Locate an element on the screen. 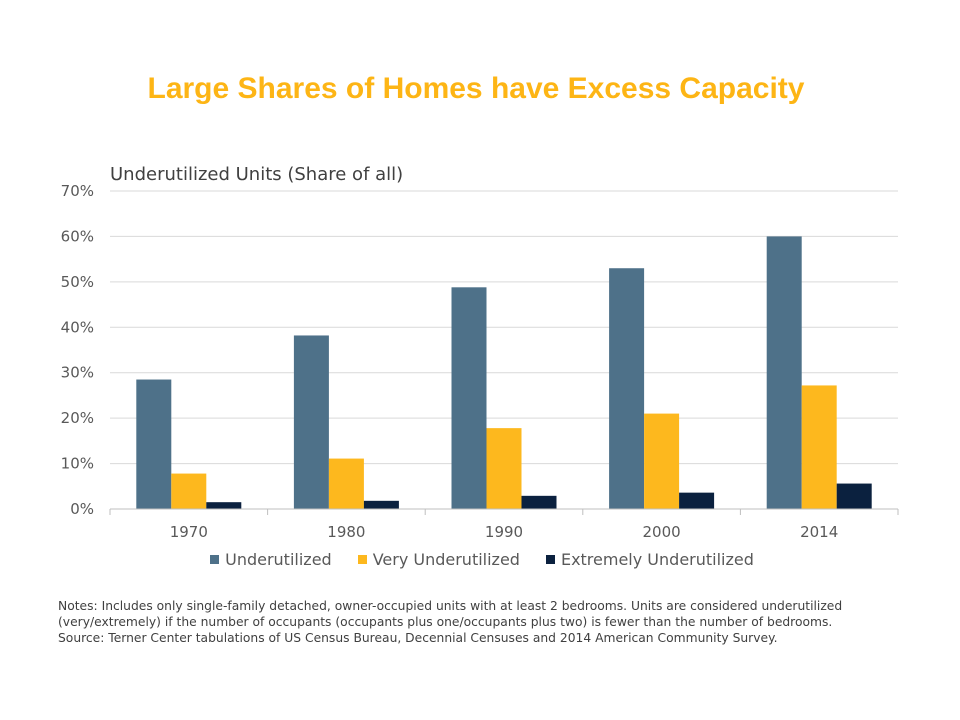 The height and width of the screenshot is (720, 960). y-tick-label: 30% is located at coordinates (77, 373).